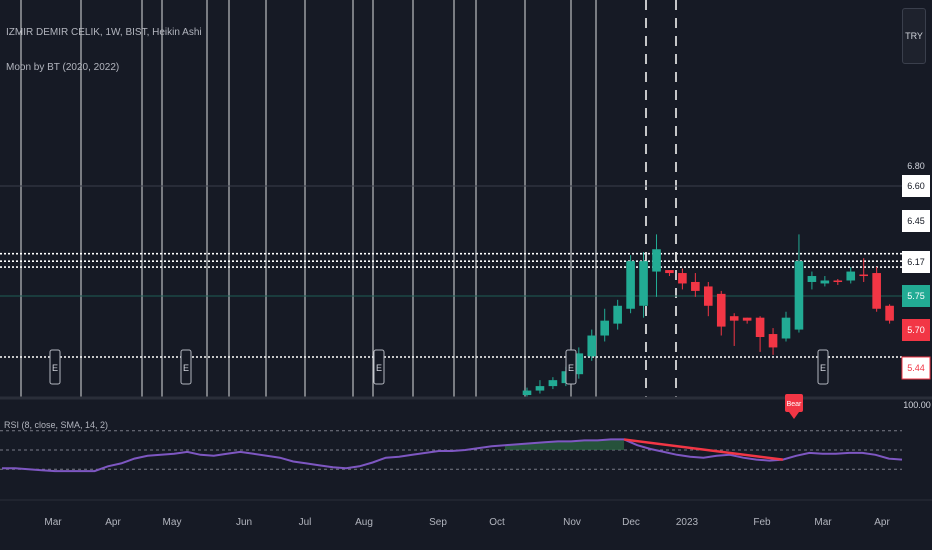  What do you see at coordinates (104, 32) in the screenshot?
I see `symbol-title: IZMIR DEMIR CELIK, 1W, BIST, Heikin Ashi` at bounding box center [104, 32].